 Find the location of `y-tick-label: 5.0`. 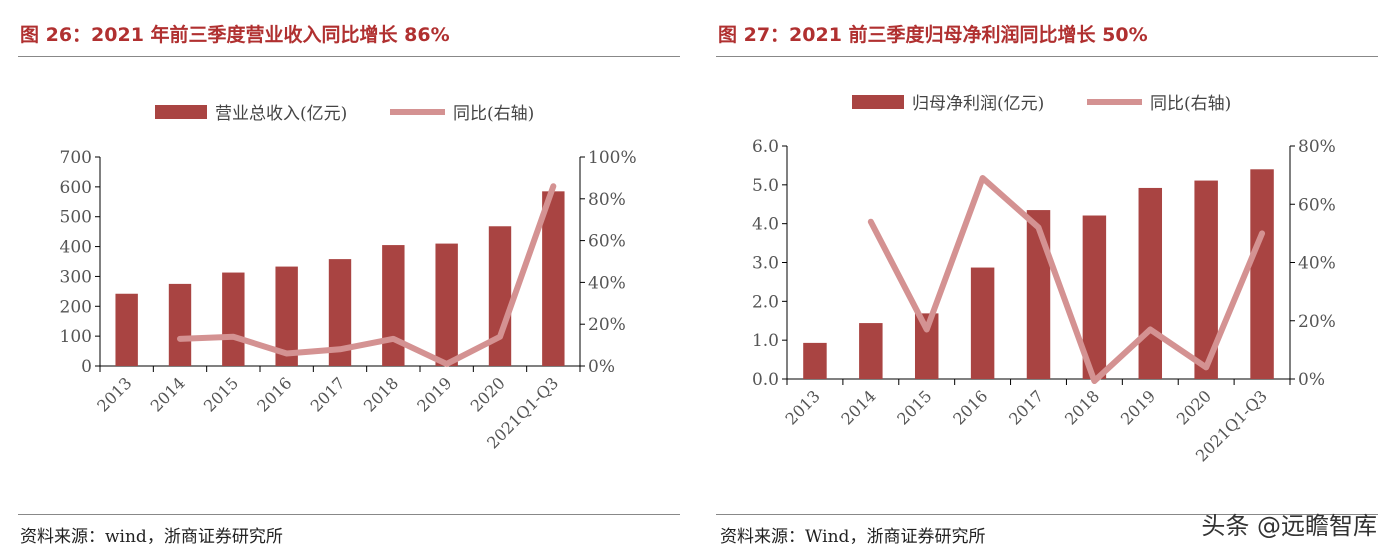

y-tick-label: 5.0 is located at coordinates (765, 186).